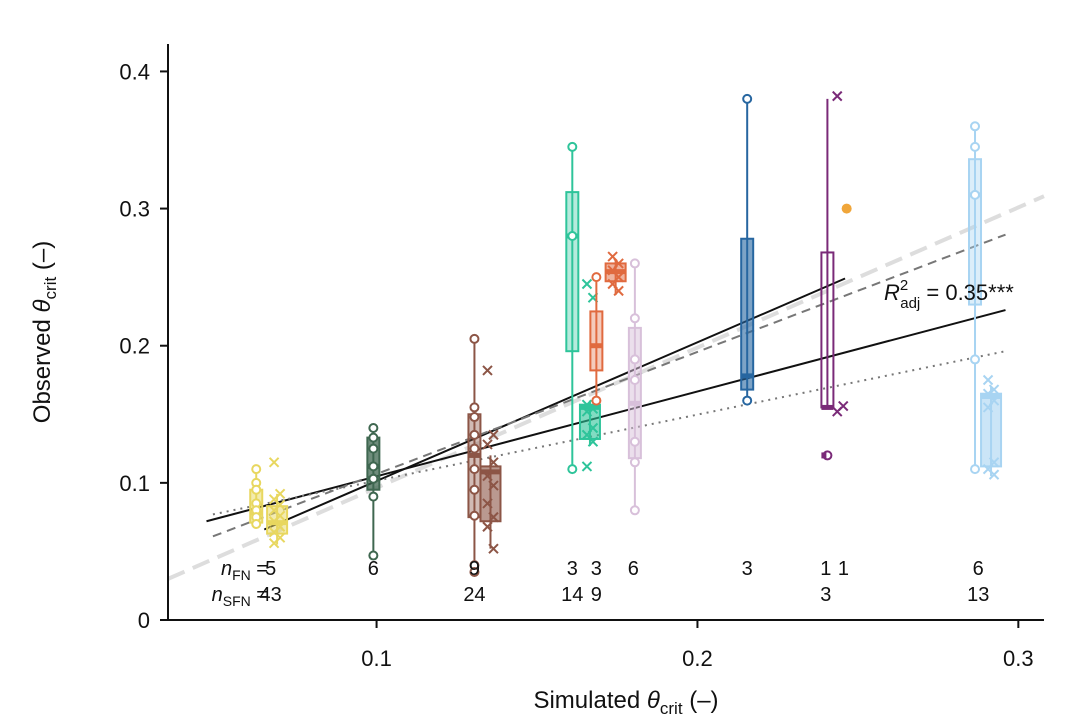  I want to click on n-sfn-value: 13, so click(978, 595).